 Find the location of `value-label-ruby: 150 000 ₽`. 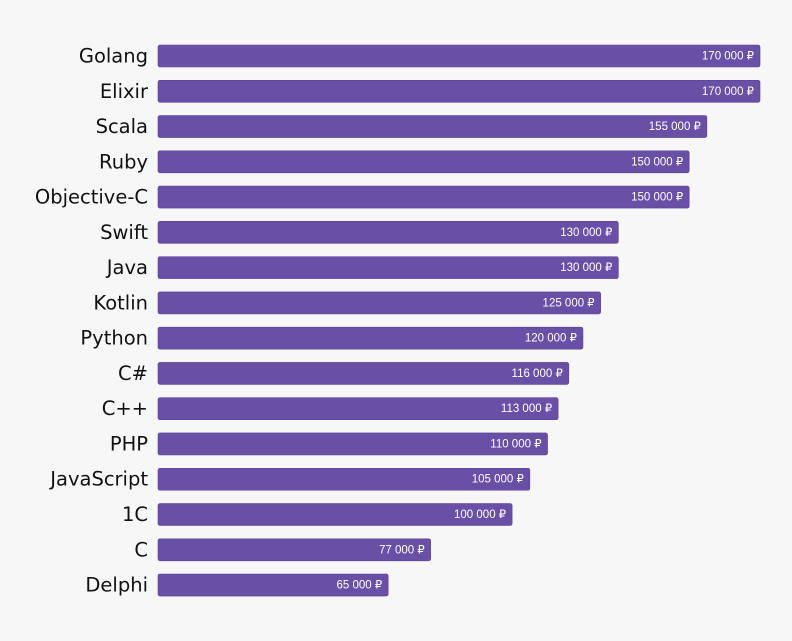

value-label-ruby: 150 000 ₽ is located at coordinates (657, 162).